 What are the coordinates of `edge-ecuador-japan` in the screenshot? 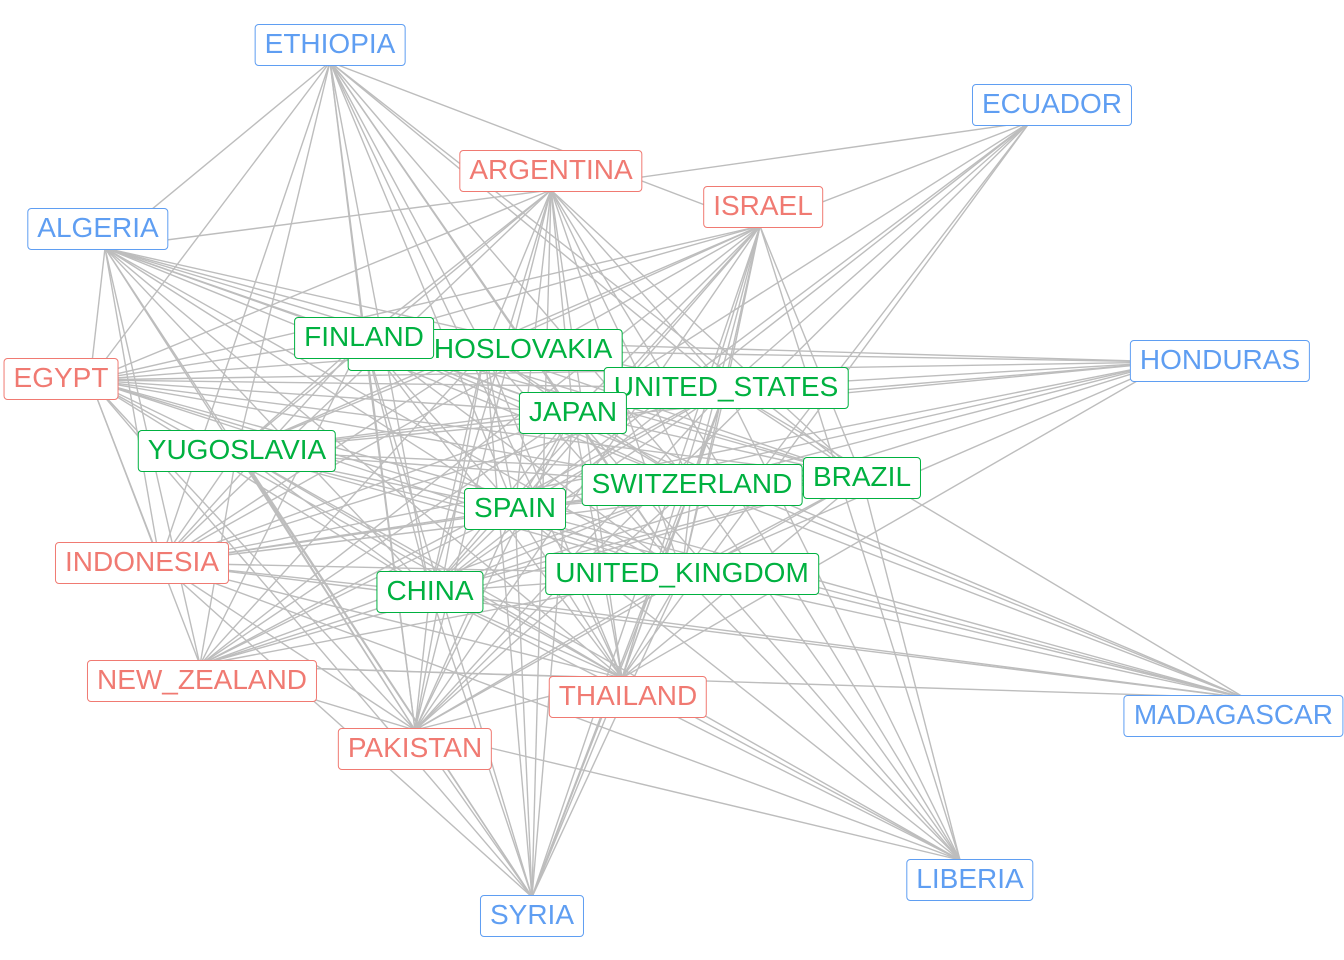 It's located at (801, 267).